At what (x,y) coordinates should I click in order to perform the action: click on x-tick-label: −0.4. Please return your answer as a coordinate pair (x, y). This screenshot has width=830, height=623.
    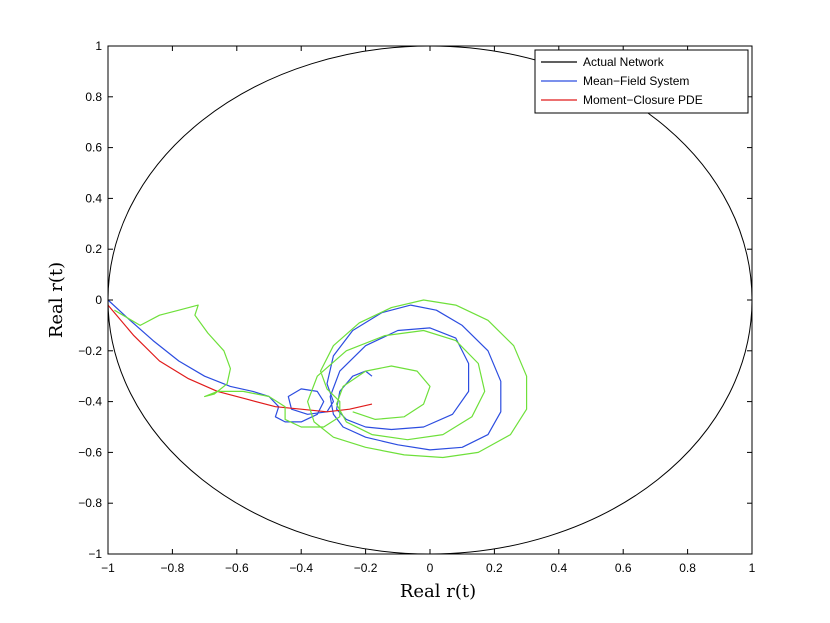
    Looking at the image, I should click on (301, 568).